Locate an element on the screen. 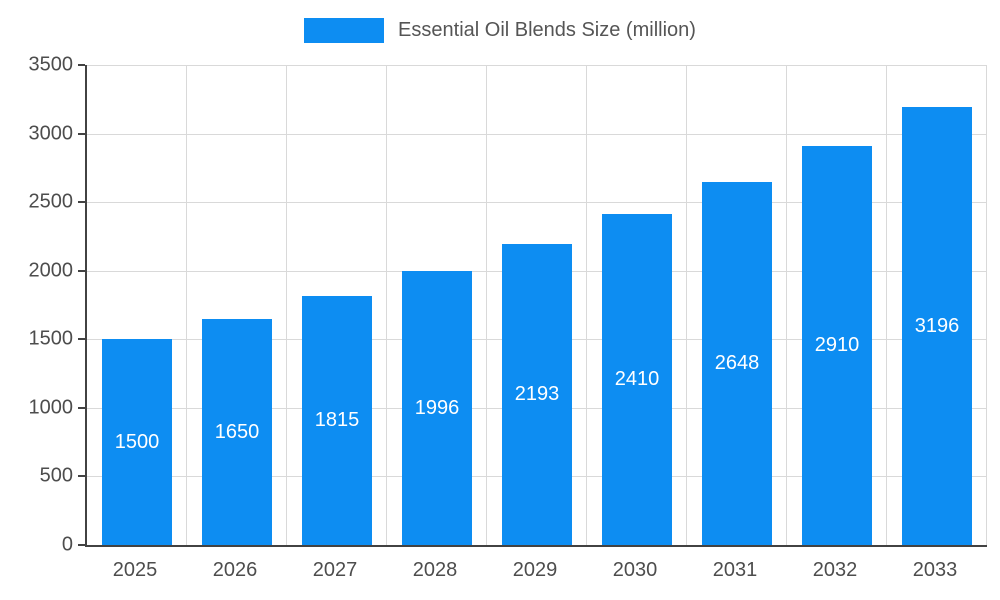 The width and height of the screenshot is (1000, 600). y-axis-tick-label: 3000 is located at coordinates (51, 133).